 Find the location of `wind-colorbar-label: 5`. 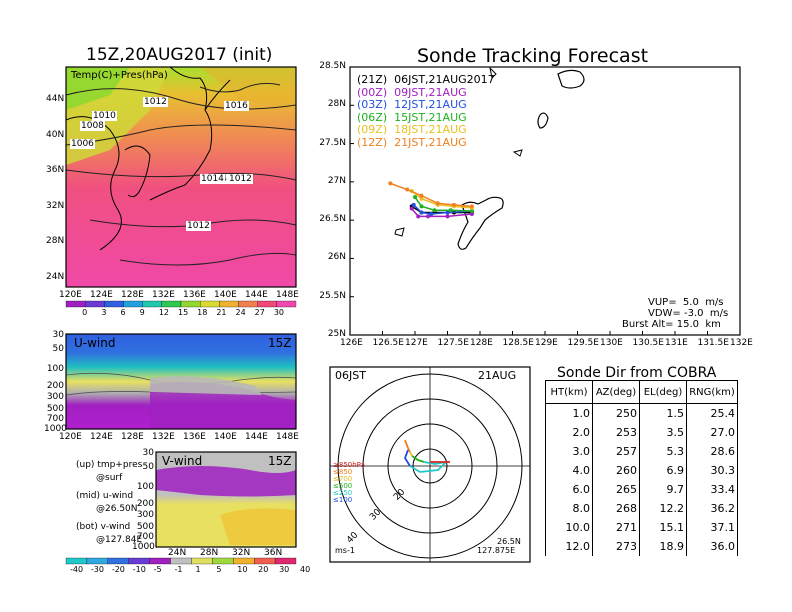

wind-colorbar-label: 5 is located at coordinates (219, 569).